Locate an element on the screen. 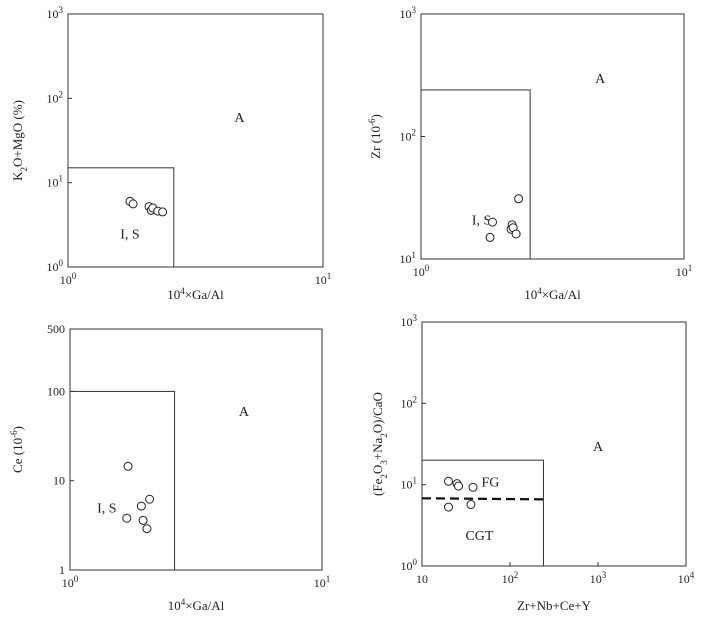 Image resolution: width=715 pixels, height=619 pixels. fg-cgt-boundary is located at coordinates (482, 499).